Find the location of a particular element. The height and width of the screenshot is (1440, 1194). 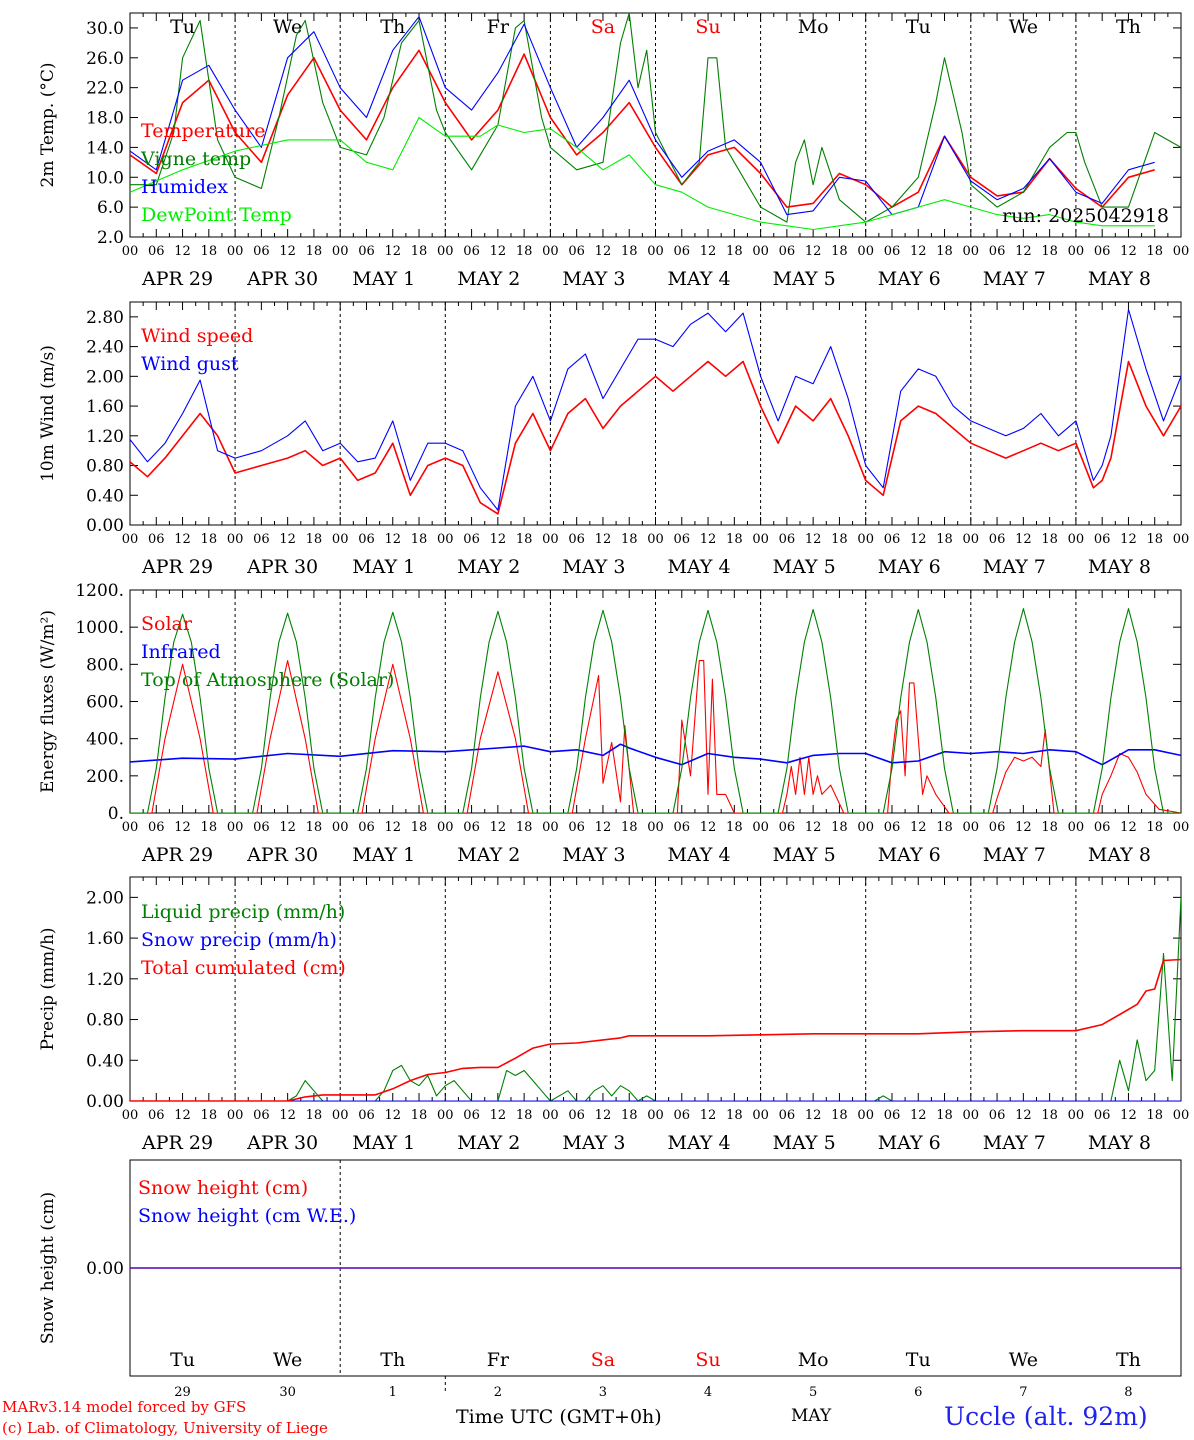

date-label: MAY 8 is located at coordinates (1119, 1143).